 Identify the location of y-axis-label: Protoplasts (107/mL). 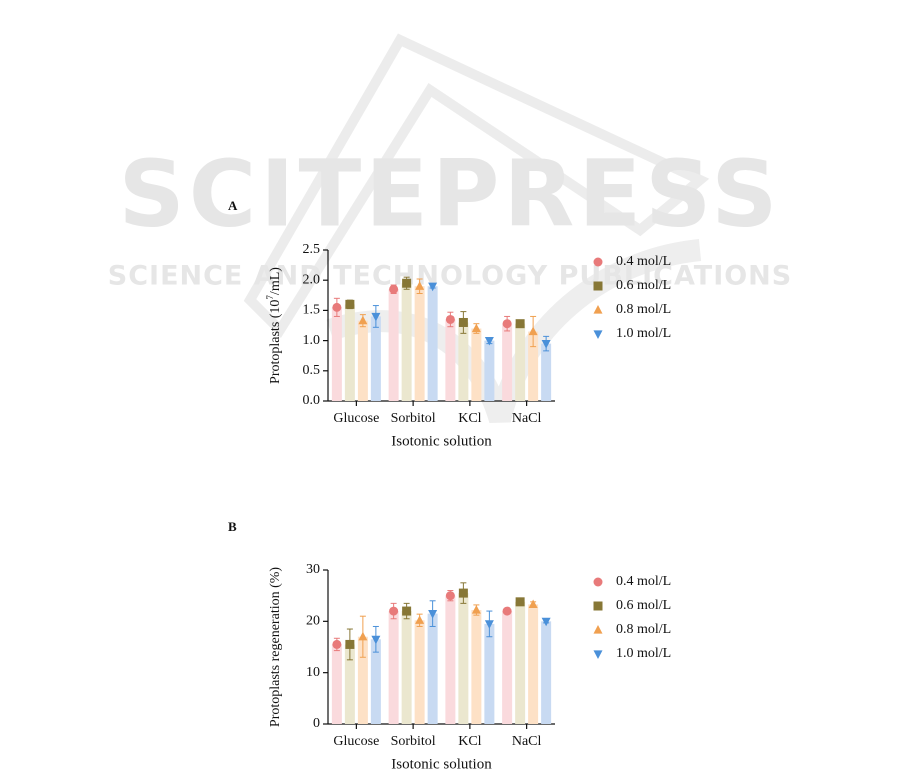
(274, 325).